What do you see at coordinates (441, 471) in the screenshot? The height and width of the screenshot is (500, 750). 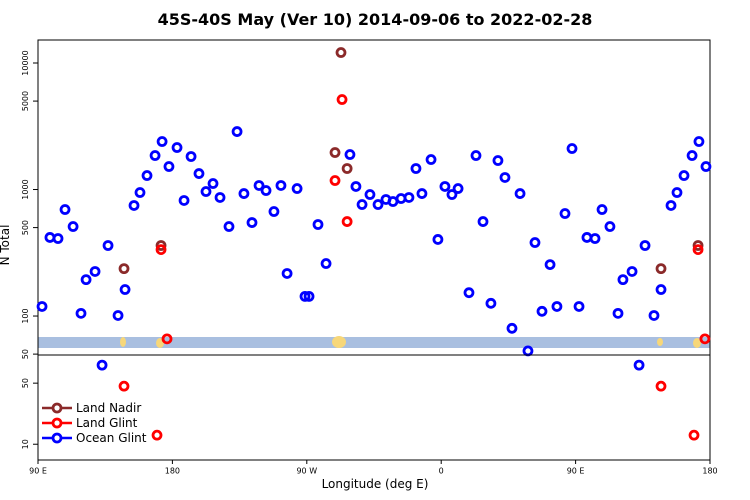 I see `x-tick-label: 0` at bounding box center [441, 471].